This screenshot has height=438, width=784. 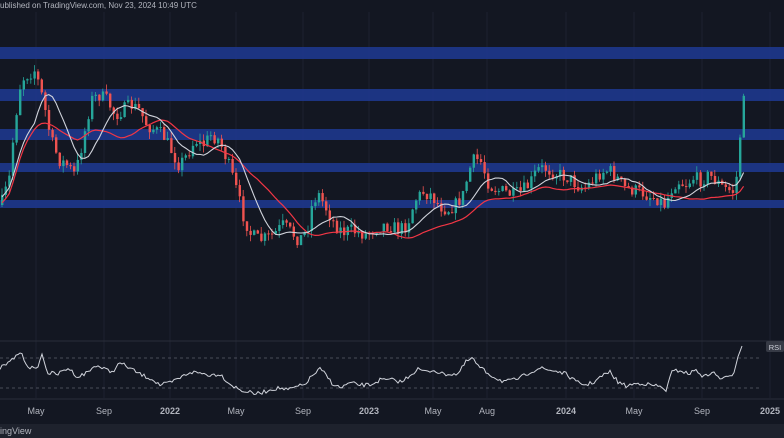 I want to click on x-tick-label-1: Sep, so click(x=104, y=411).